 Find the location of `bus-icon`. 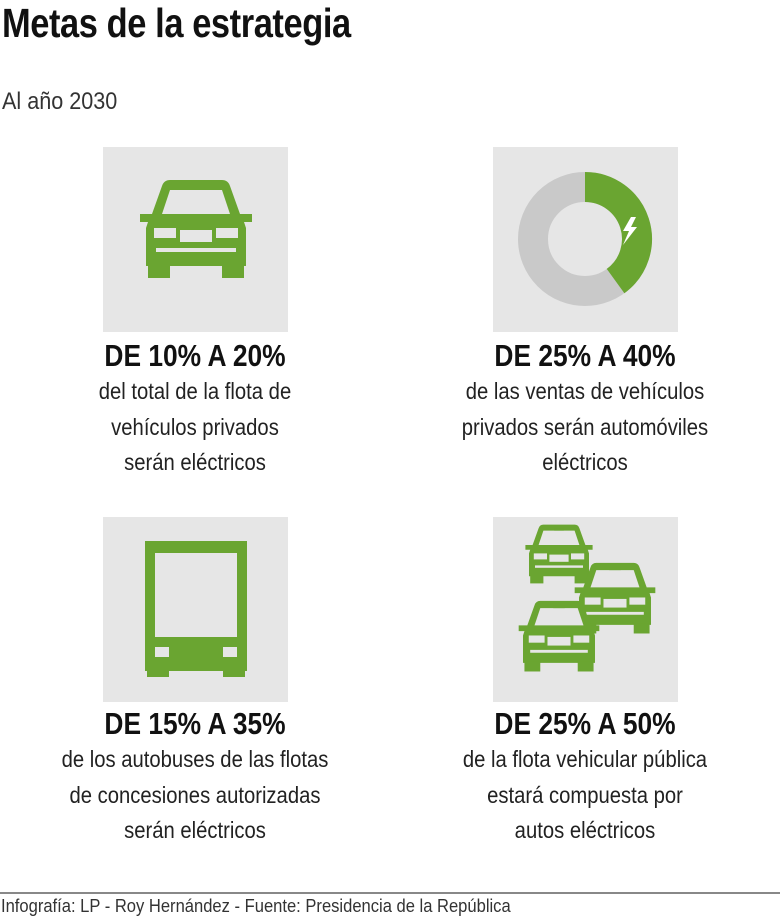

bus-icon is located at coordinates (195, 609).